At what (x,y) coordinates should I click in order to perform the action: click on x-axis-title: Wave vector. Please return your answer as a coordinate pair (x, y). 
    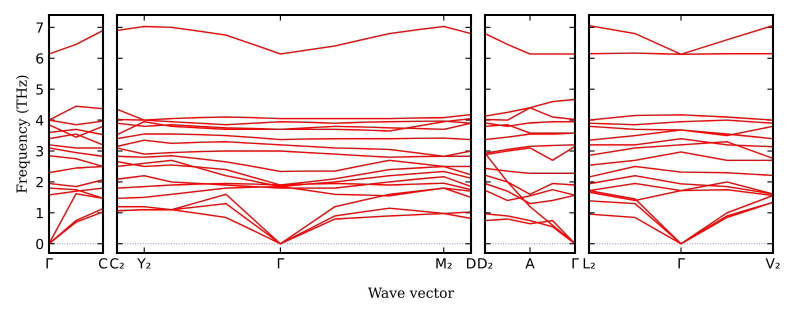
    Looking at the image, I should click on (411, 293).